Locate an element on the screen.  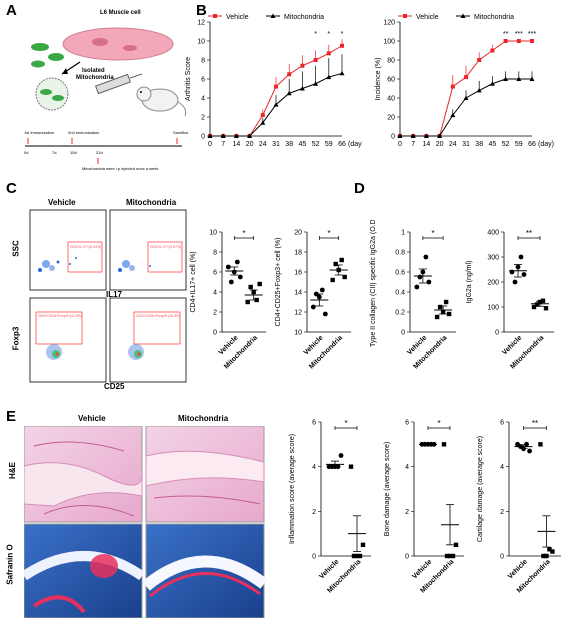
y-axis-label: CD4+CD25+Foxp3+ cell (%) is located at coordinates (278, 282).